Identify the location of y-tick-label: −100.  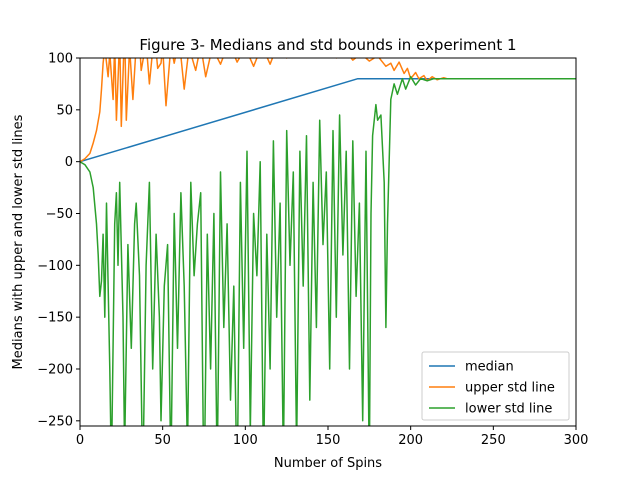
(55, 266).